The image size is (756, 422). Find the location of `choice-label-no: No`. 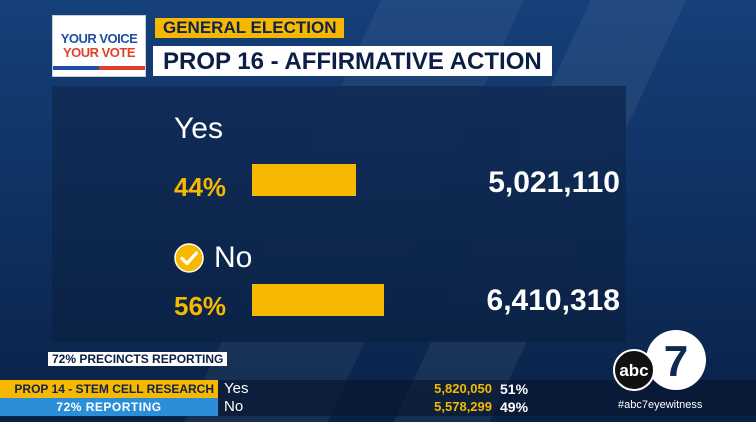

choice-label-no: No is located at coordinates (233, 257).